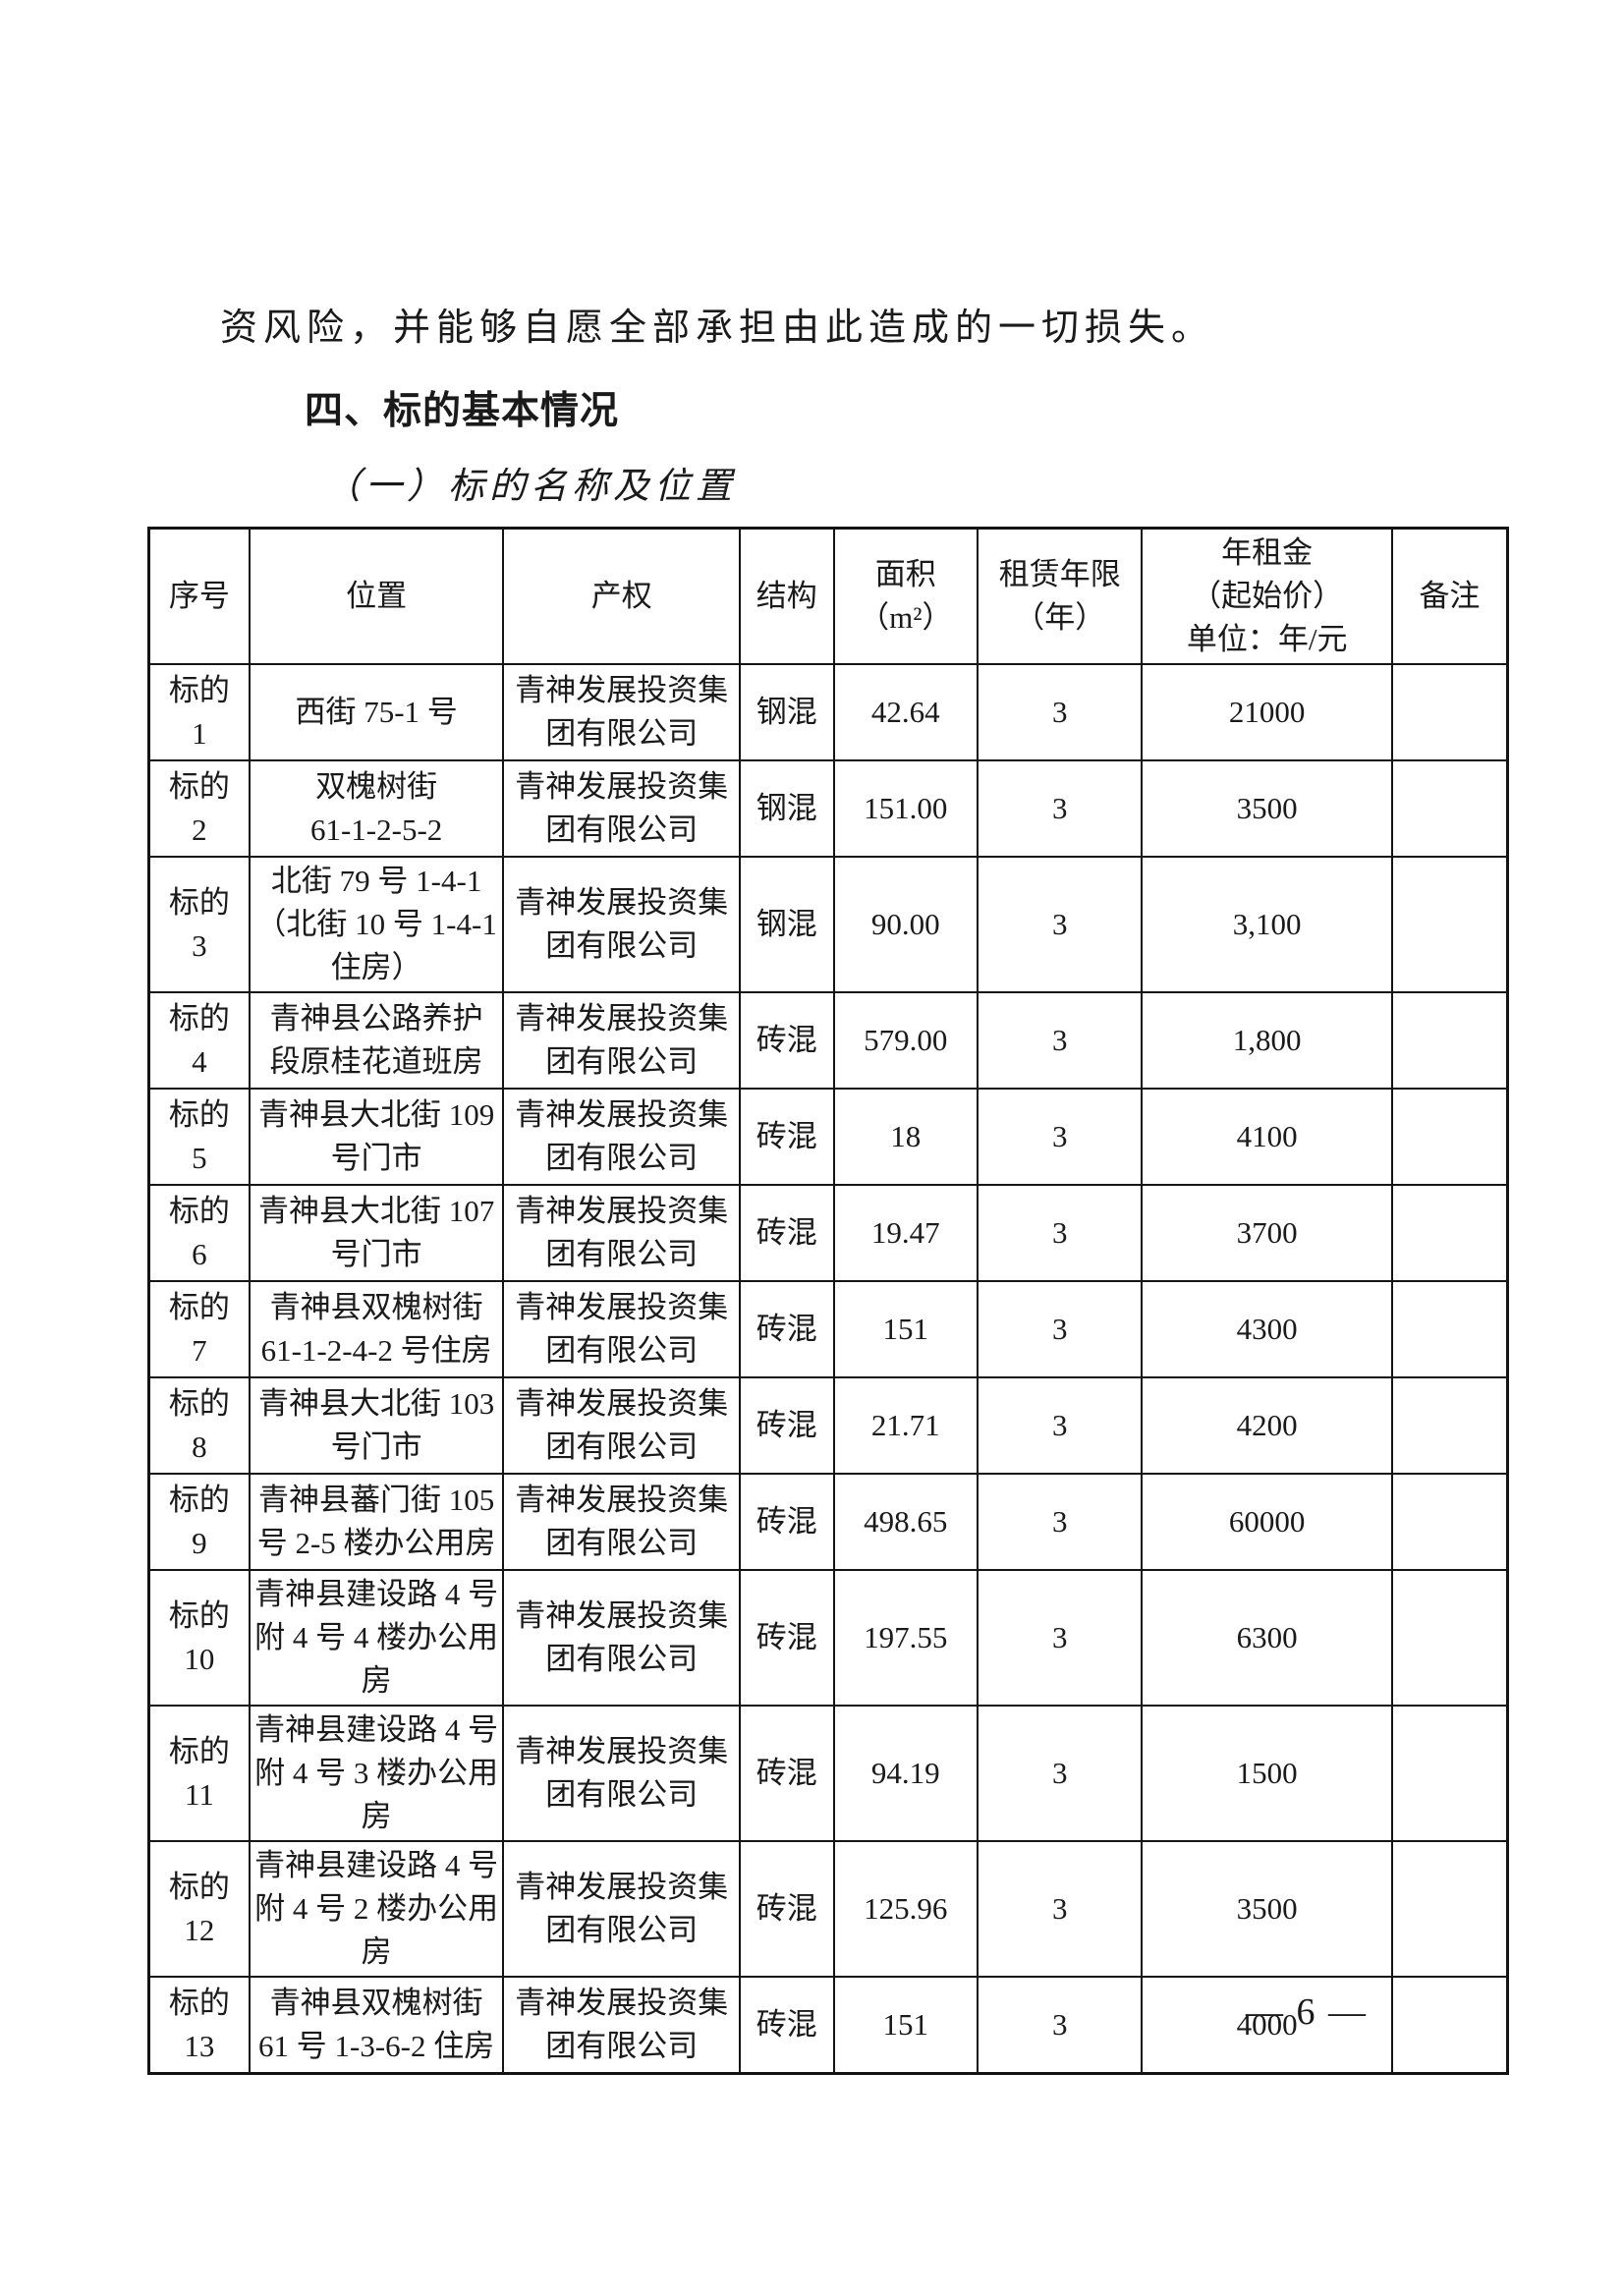 This screenshot has width=1623, height=2296. Describe the element at coordinates (376, 924) in the screenshot. I see `cell-location: 北街 79 号 1-4-1 （北街 10 号 1-4-1 住房）` at that location.